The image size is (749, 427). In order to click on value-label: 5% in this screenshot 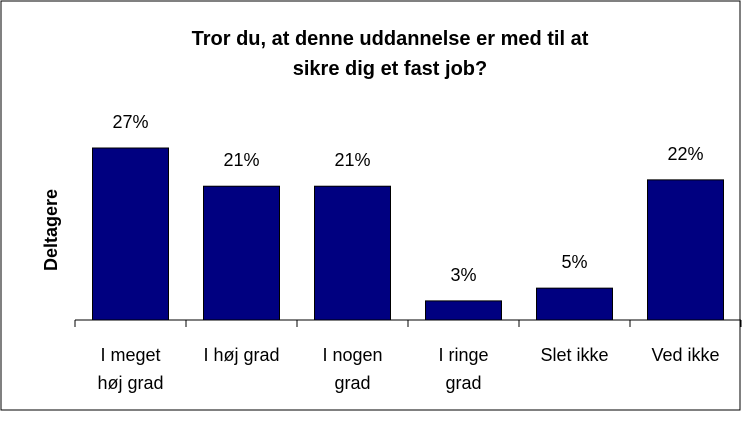, I will do `click(574, 262)`.